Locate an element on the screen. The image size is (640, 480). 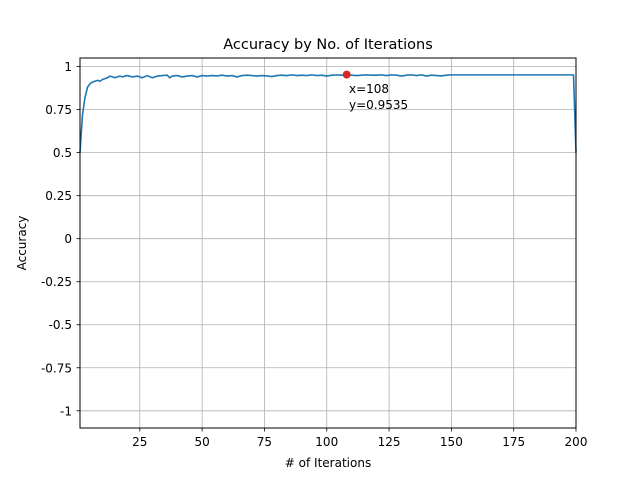
chart-title: Accuracy by No. of Iterations is located at coordinates (328, 45).